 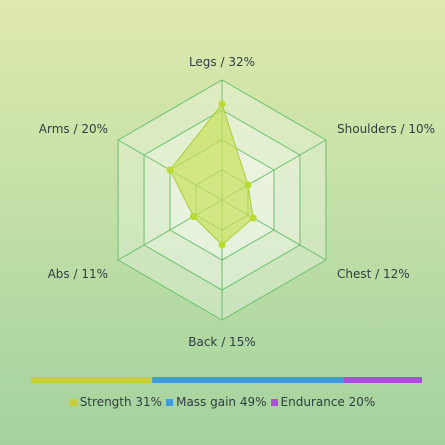 What do you see at coordinates (170, 402) in the screenshot?
I see `legend-swatch-mass-gain` at bounding box center [170, 402].